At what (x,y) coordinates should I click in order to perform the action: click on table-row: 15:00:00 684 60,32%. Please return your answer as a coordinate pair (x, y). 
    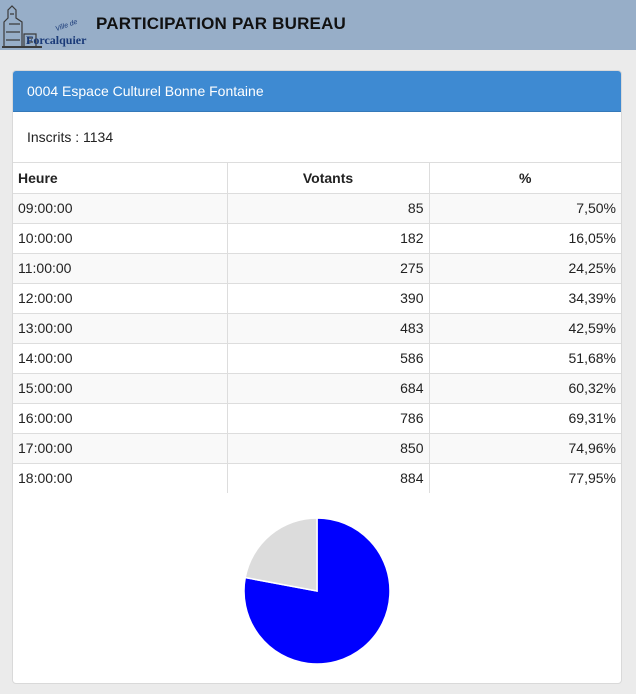
    Looking at the image, I should click on (317, 388).